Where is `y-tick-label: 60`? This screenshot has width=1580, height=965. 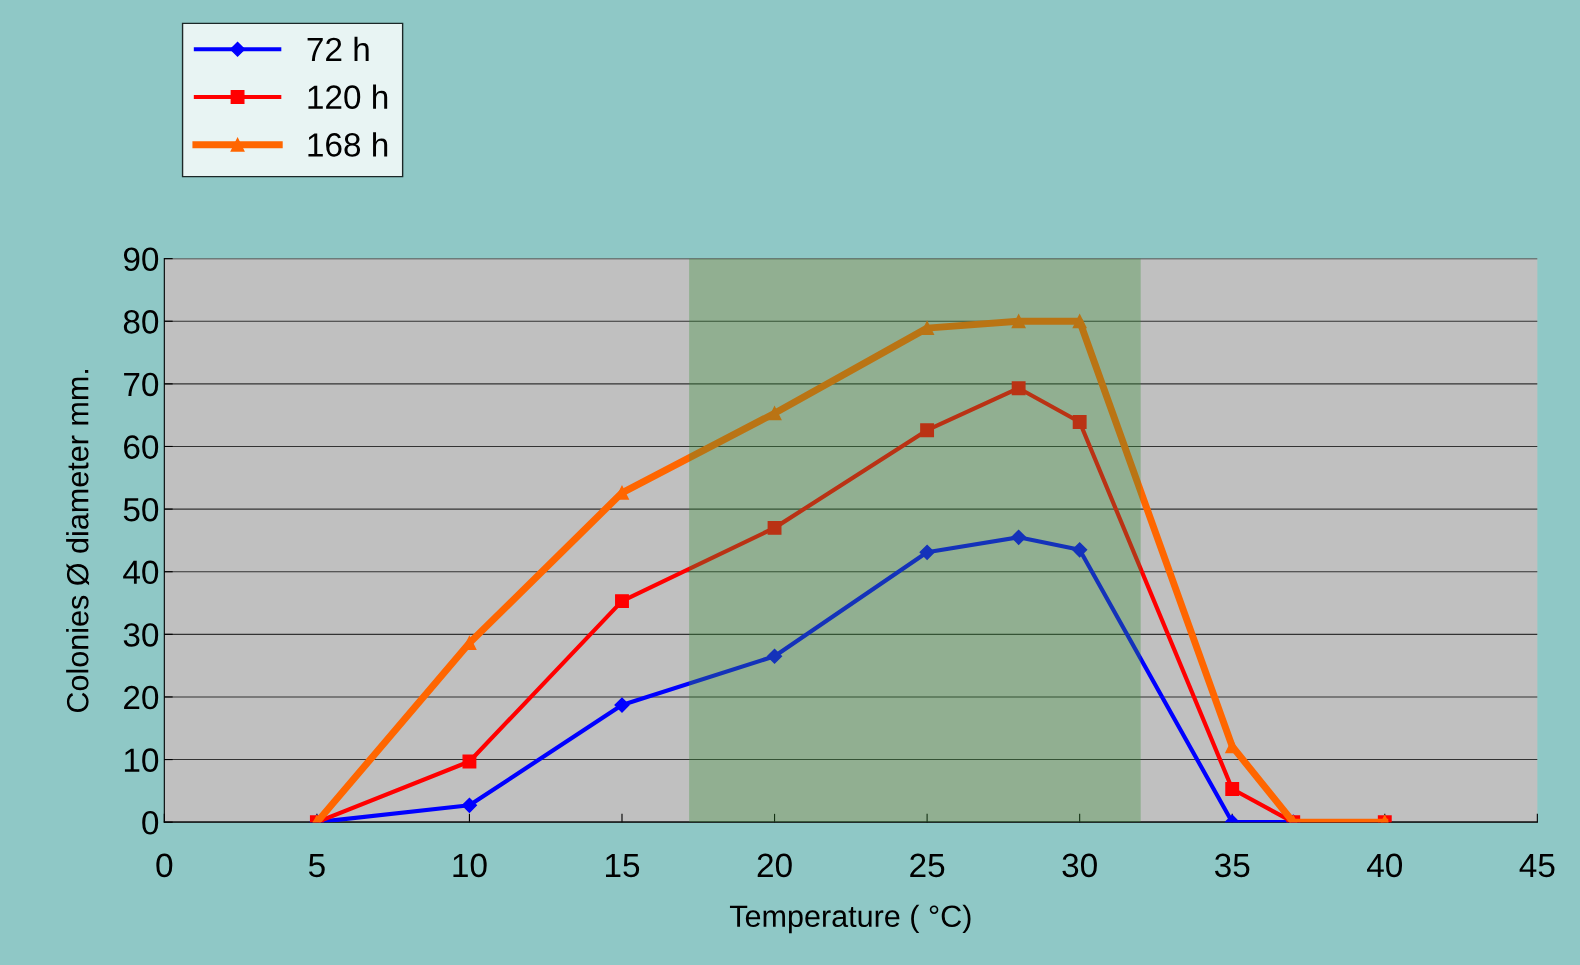
y-tick-label: 60 is located at coordinates (141, 447).